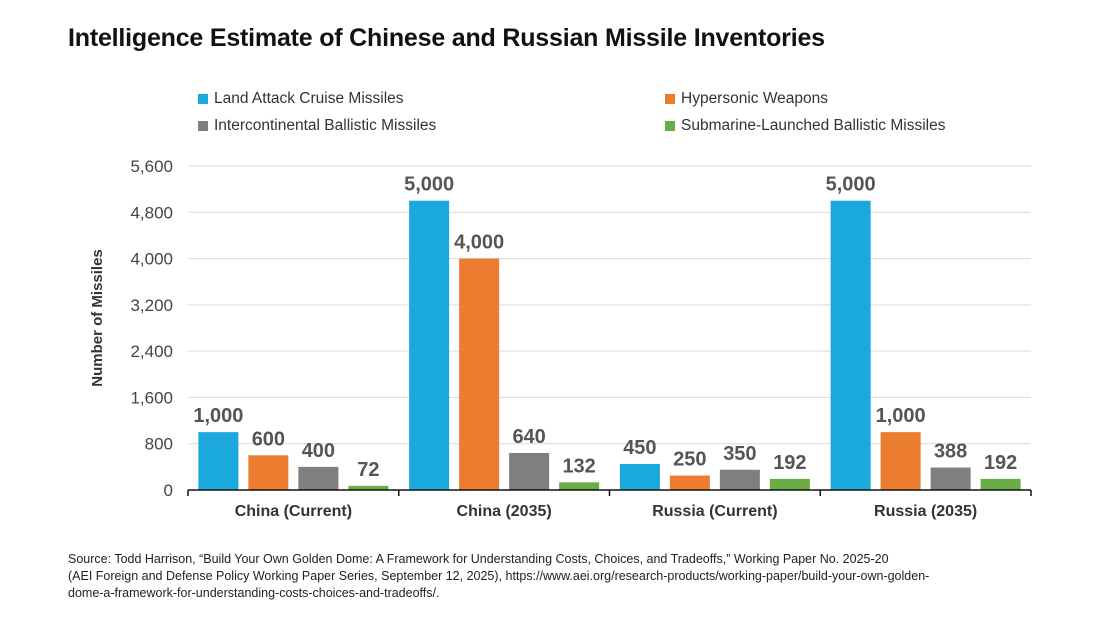 The height and width of the screenshot is (626, 1120). Describe the element at coordinates (504, 511) in the screenshot. I see `x-tick-label: China (2035)` at that location.